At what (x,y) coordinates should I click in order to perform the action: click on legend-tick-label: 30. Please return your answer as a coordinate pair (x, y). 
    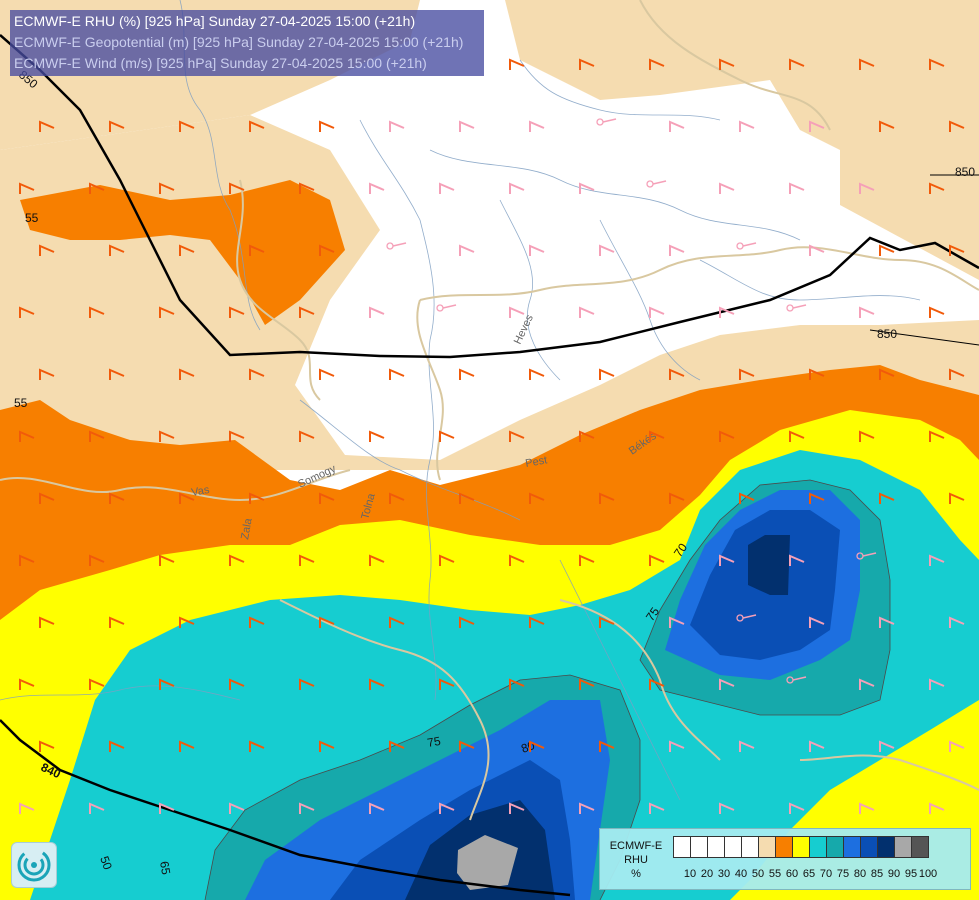
    Looking at the image, I should click on (724, 874).